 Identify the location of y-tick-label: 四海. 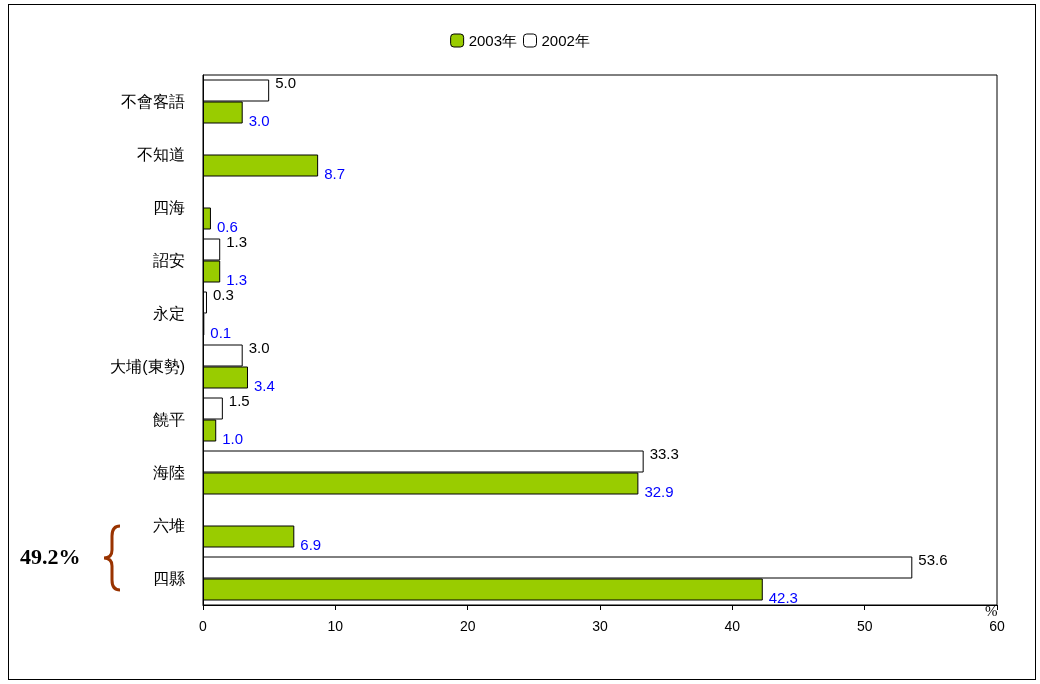
(169, 207).